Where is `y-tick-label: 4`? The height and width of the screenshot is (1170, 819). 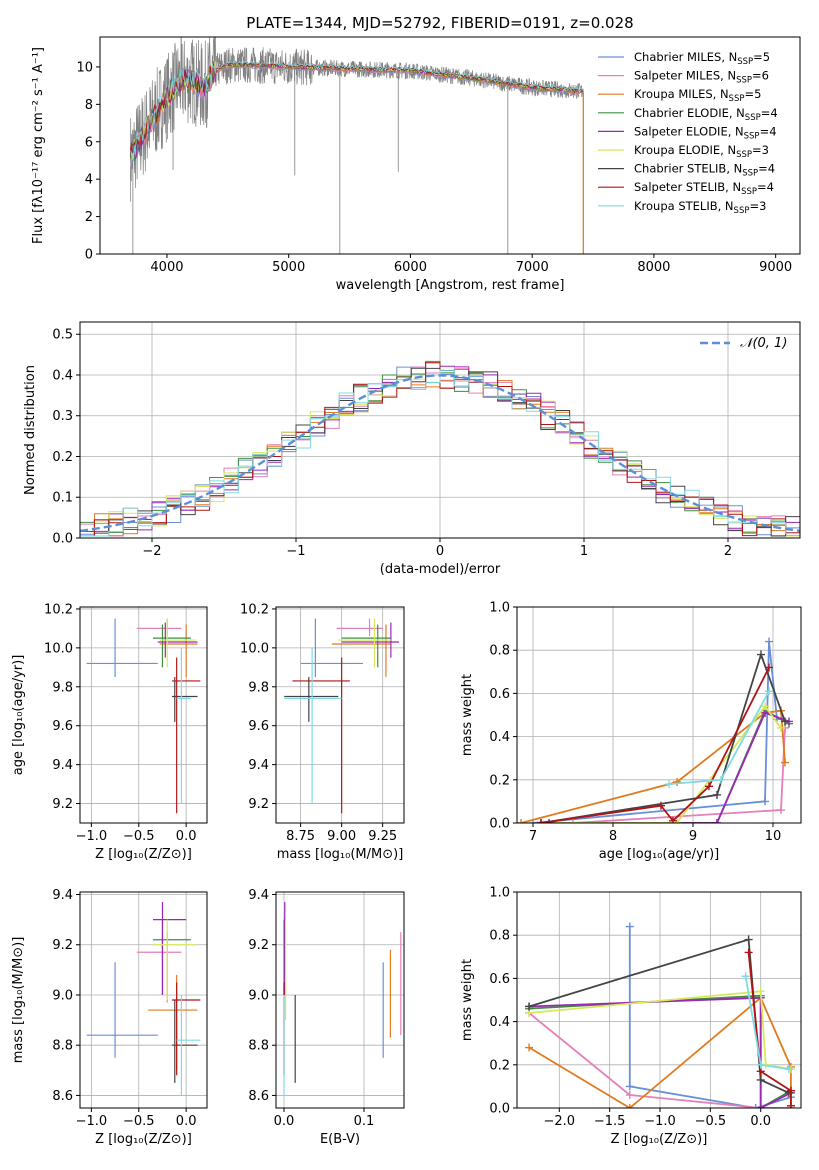
y-tick-label: 4 is located at coordinates (89, 180).